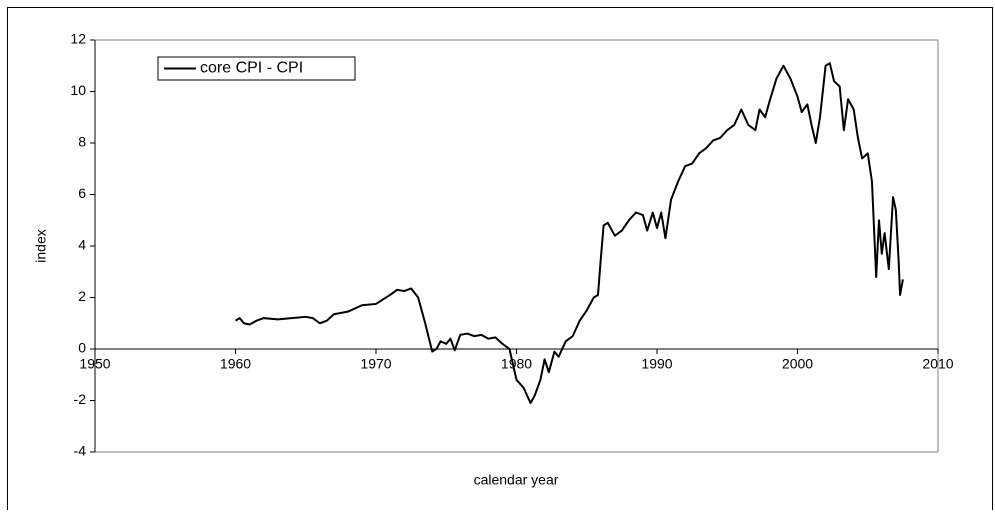 Image resolution: width=995 pixels, height=515 pixels. Describe the element at coordinates (78, 90) in the screenshot. I see `y-tick-label: 10` at that location.